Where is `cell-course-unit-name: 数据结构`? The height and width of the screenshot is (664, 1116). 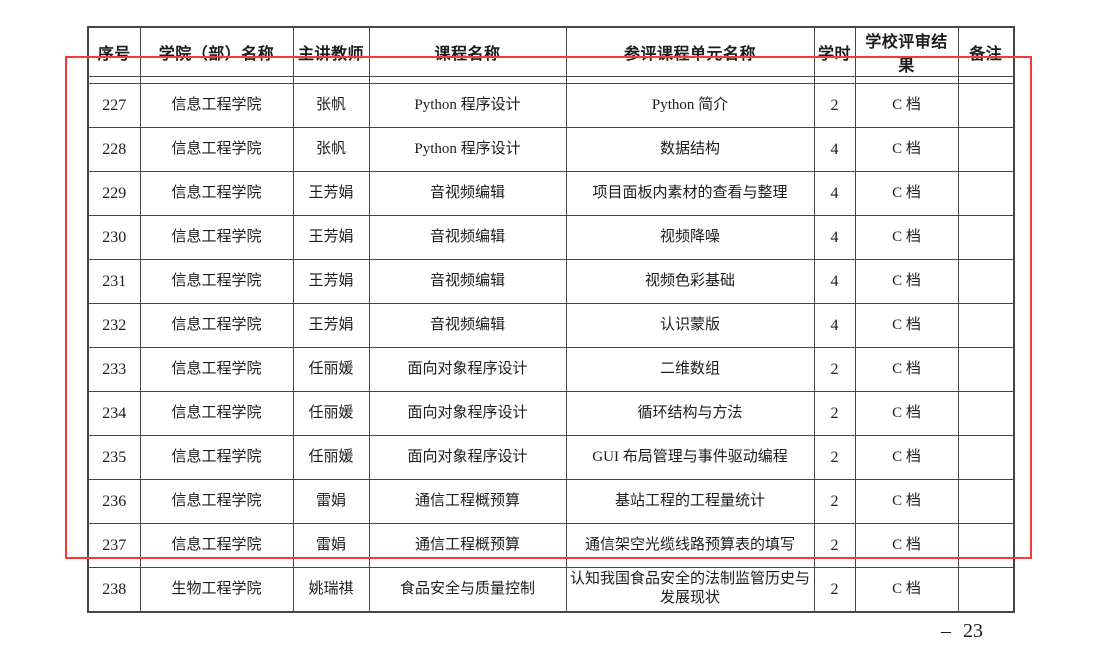
cell-course-unit-name: 数据结构 is located at coordinates (690, 149).